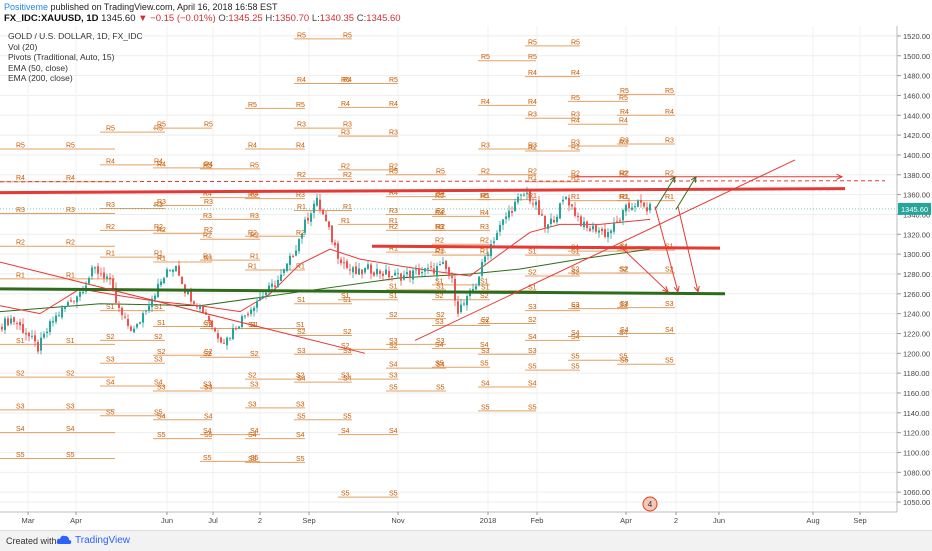 This screenshot has height=551, width=932. I want to click on arrow-right-icon-head, so click(840, 176).